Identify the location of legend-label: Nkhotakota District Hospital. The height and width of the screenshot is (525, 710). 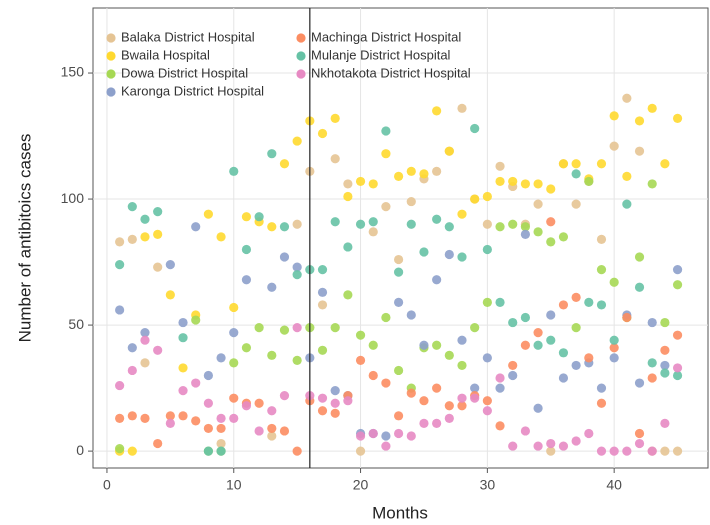
(391, 72).